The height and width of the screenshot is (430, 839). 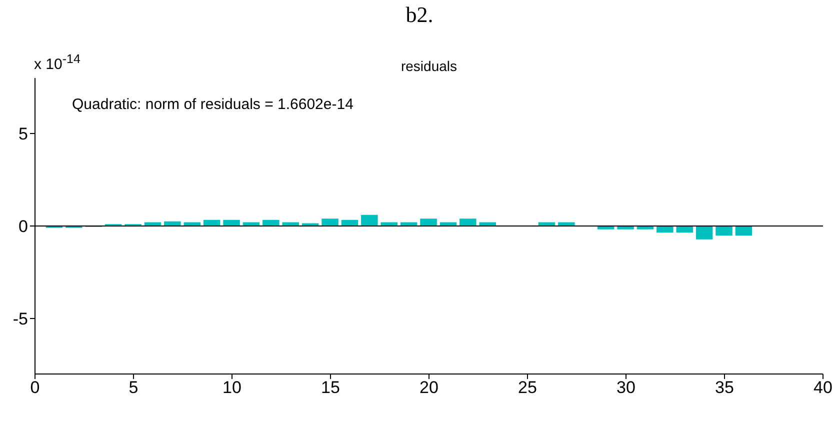 What do you see at coordinates (429, 388) in the screenshot?
I see `x-tick-label: 20` at bounding box center [429, 388].